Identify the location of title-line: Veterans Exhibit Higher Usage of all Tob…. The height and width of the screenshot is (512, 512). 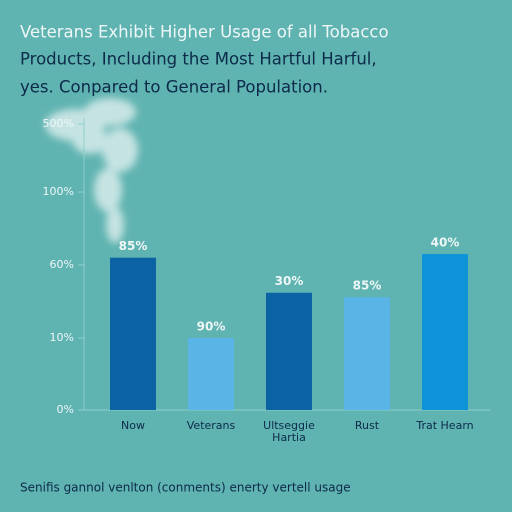
(204, 32).